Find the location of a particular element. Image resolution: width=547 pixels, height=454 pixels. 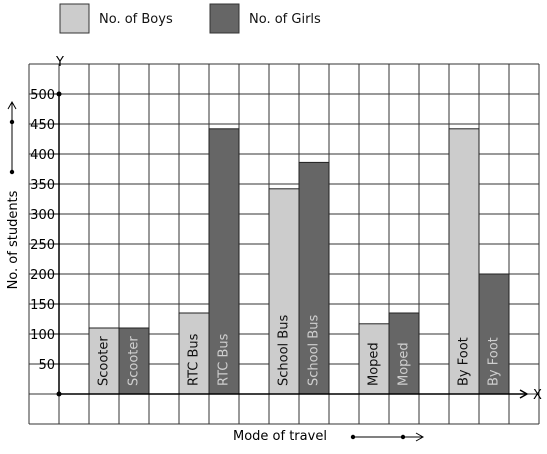

y-axis-title: No. of students is located at coordinates (13, 239).